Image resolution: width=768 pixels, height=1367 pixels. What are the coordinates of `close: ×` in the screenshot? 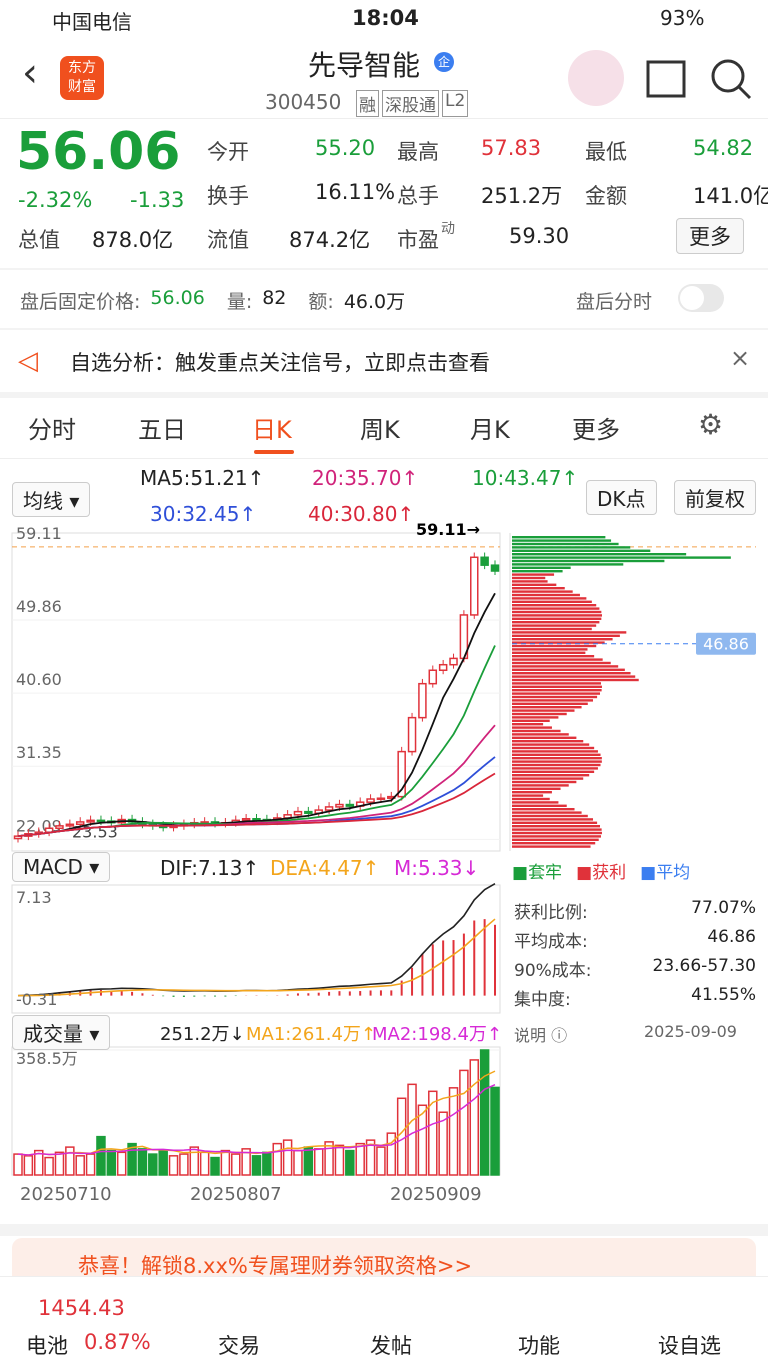 It's located at (740, 358).